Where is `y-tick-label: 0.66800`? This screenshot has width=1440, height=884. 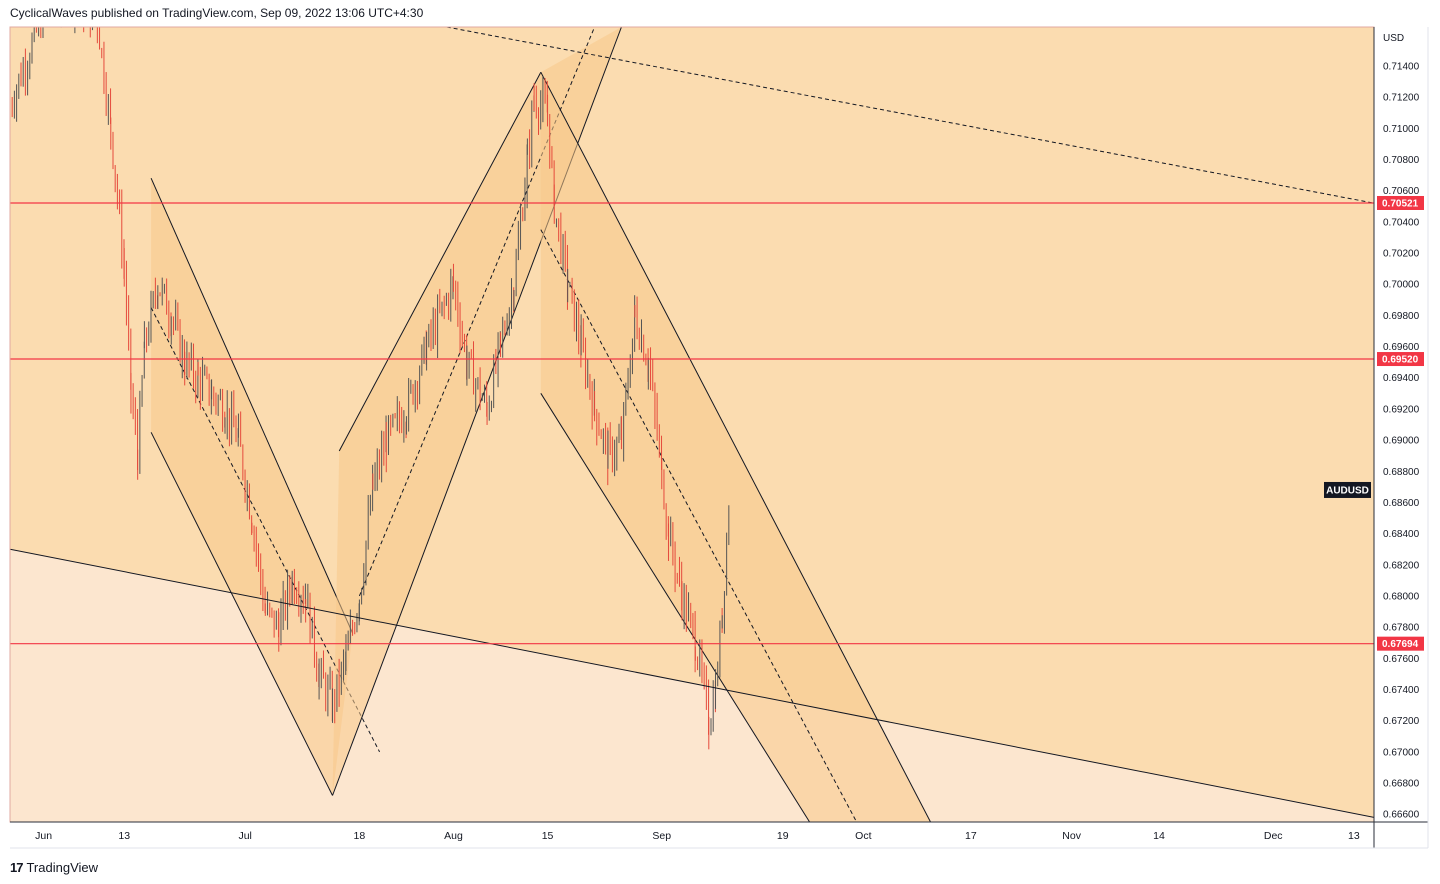 y-tick-label: 0.66800 is located at coordinates (1401, 784).